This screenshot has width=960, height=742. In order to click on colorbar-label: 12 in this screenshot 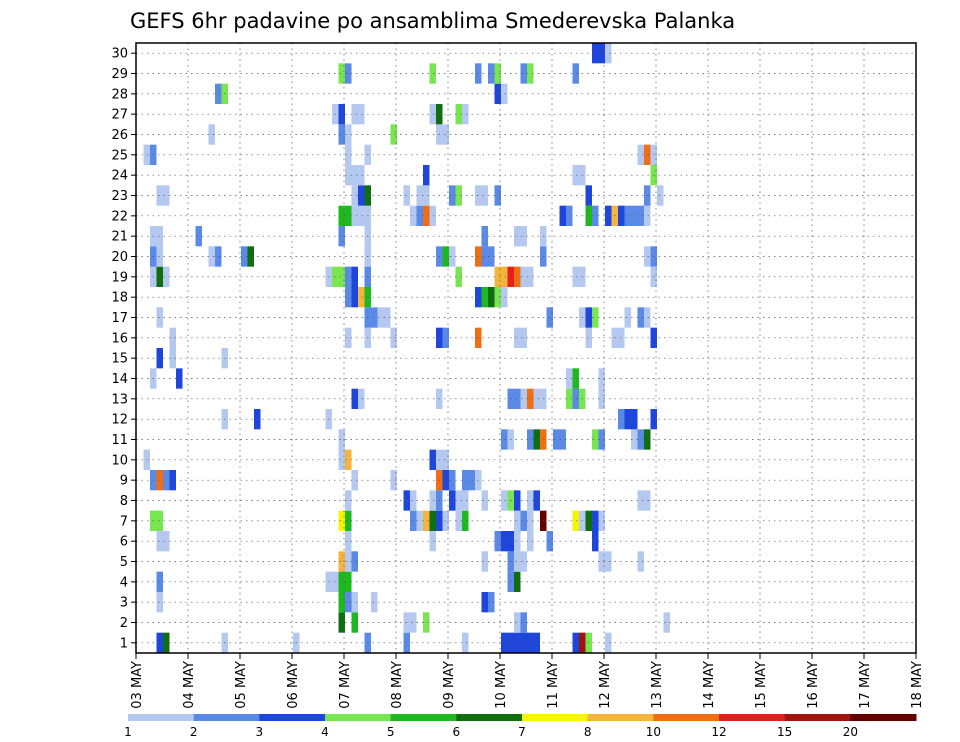, I will do `click(718, 732)`.